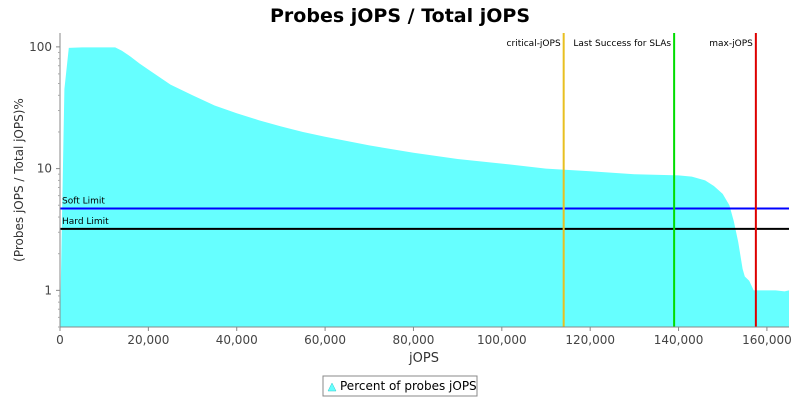 The height and width of the screenshot is (400, 800). Describe the element at coordinates (85, 222) in the screenshot. I see `limit-label-hard-limit: Hard Limit` at that location.